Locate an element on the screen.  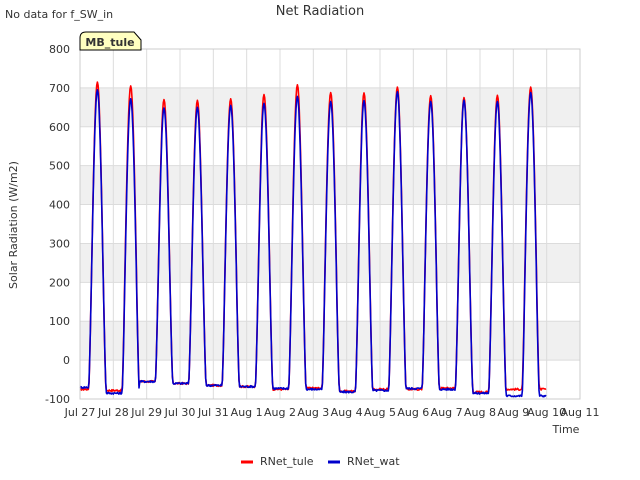
y-tick-label: 0 is located at coordinates (66, 360).